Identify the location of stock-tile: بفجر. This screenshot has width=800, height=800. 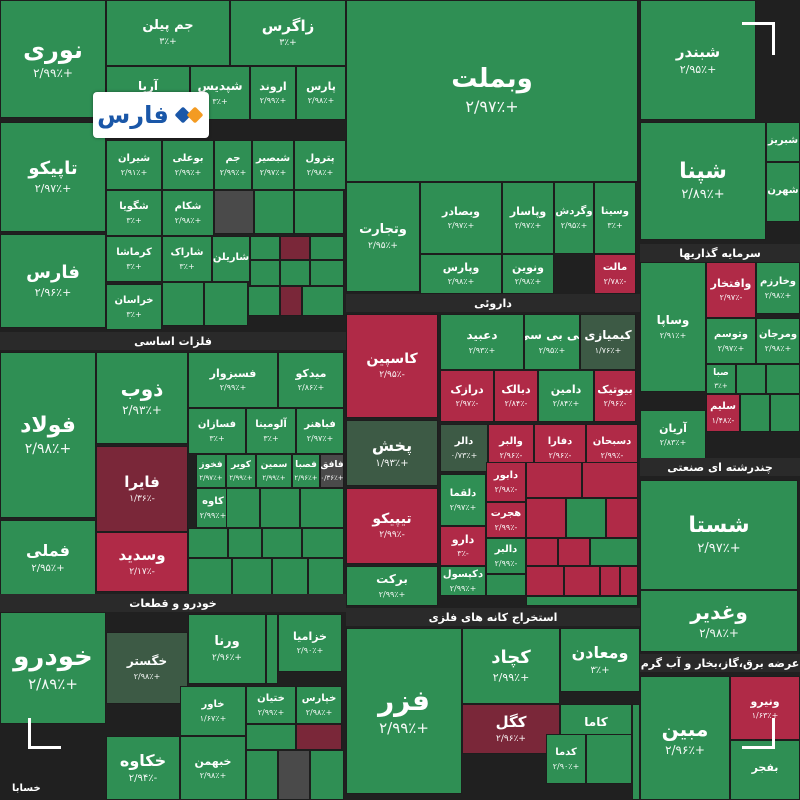
(765, 770).